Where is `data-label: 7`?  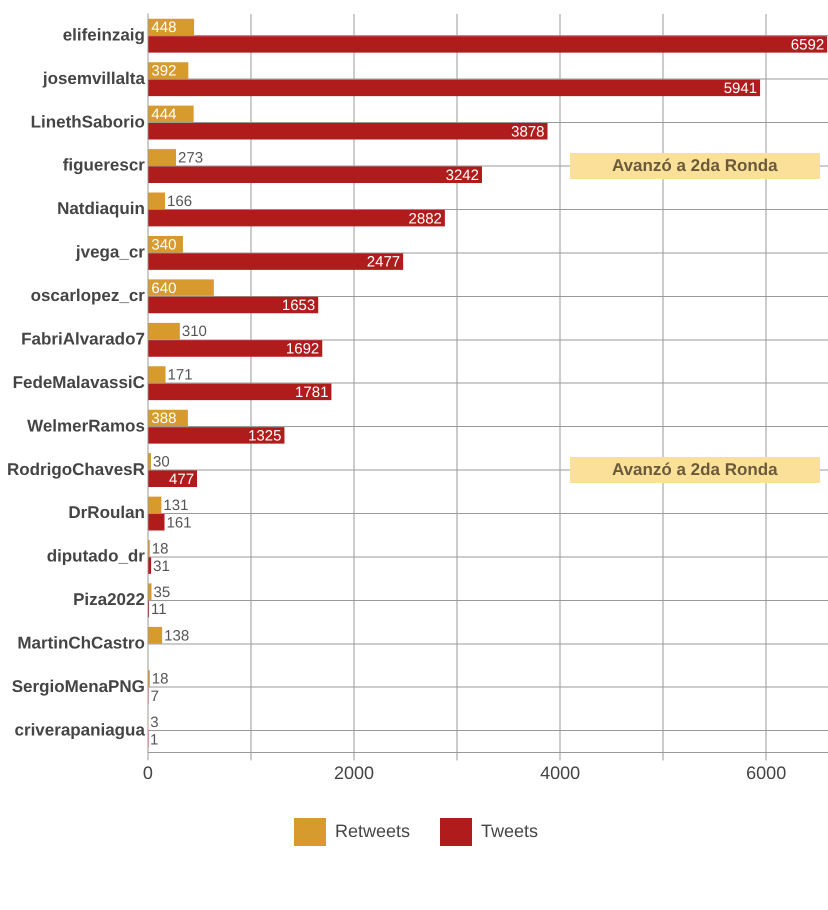
data-label: 7 is located at coordinates (154, 697).